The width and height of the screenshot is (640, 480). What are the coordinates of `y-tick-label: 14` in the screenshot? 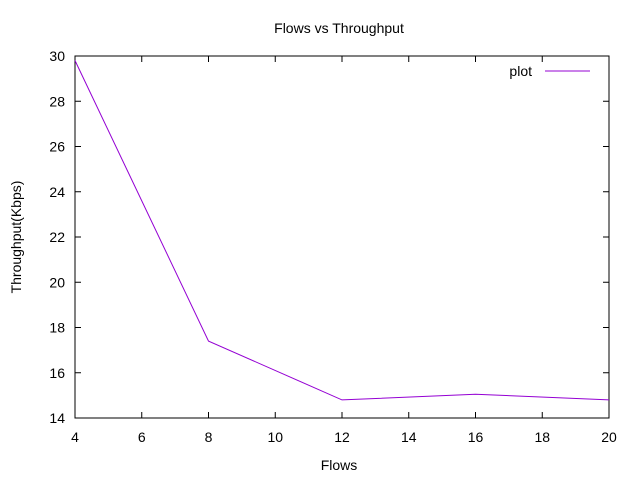 It's located at (57, 418).